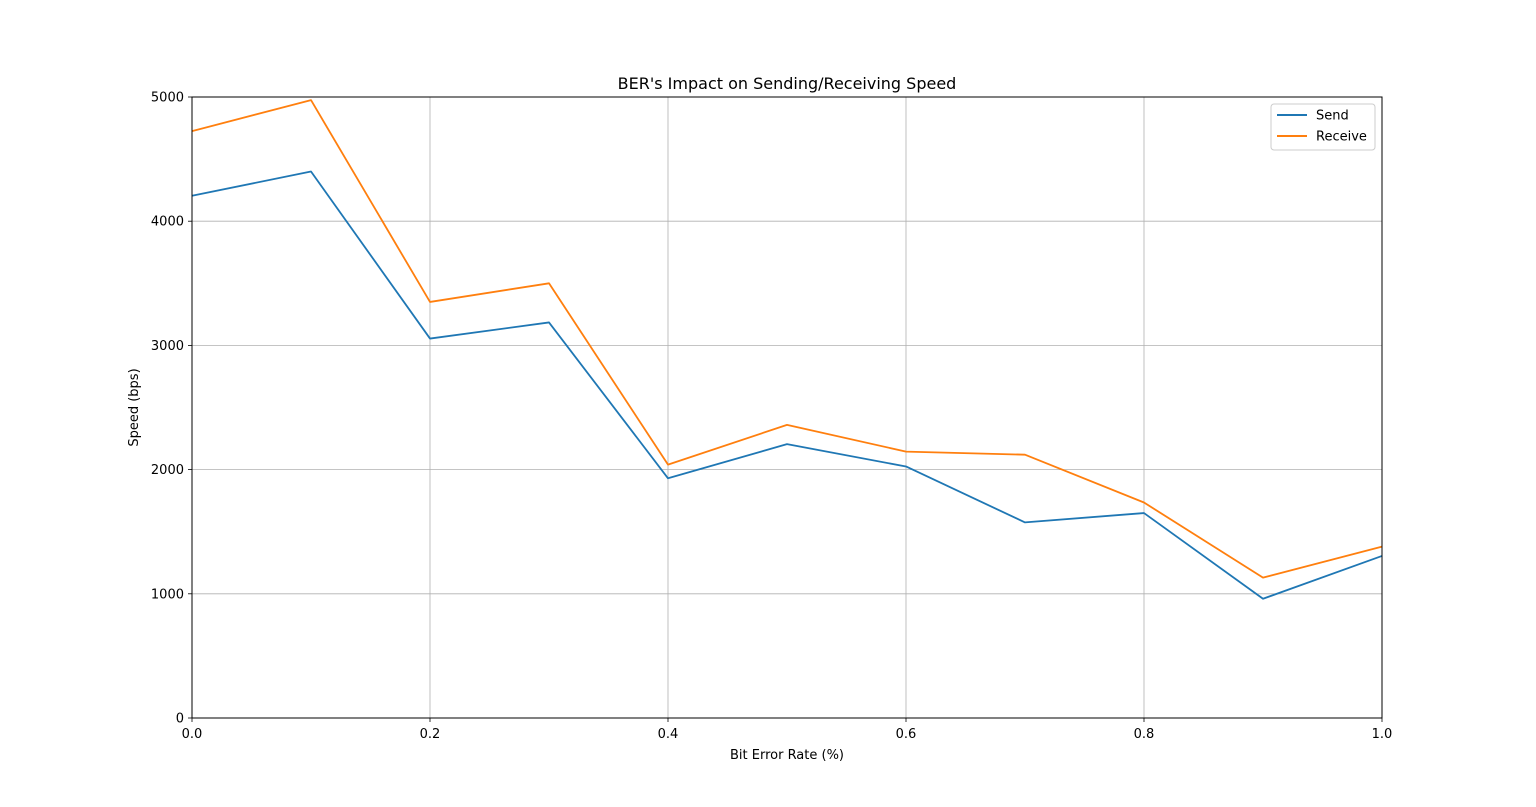  Describe the element at coordinates (167, 594) in the screenshot. I see `y-tick-label: 1000` at that location.